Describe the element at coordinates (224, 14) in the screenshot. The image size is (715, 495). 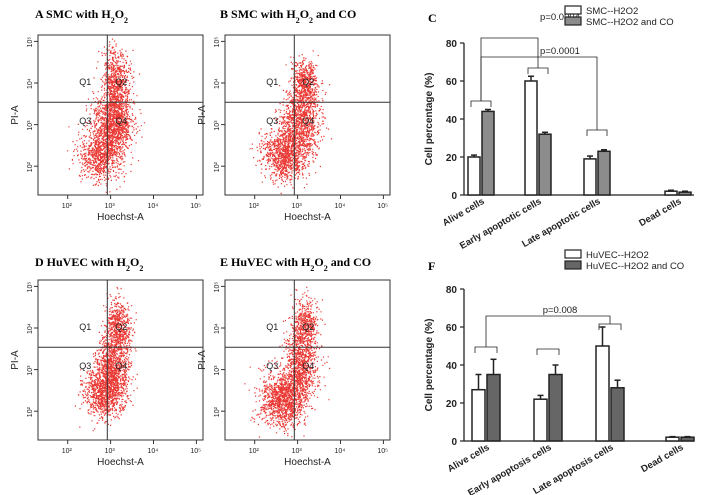
I see `title-part: B` at that location.